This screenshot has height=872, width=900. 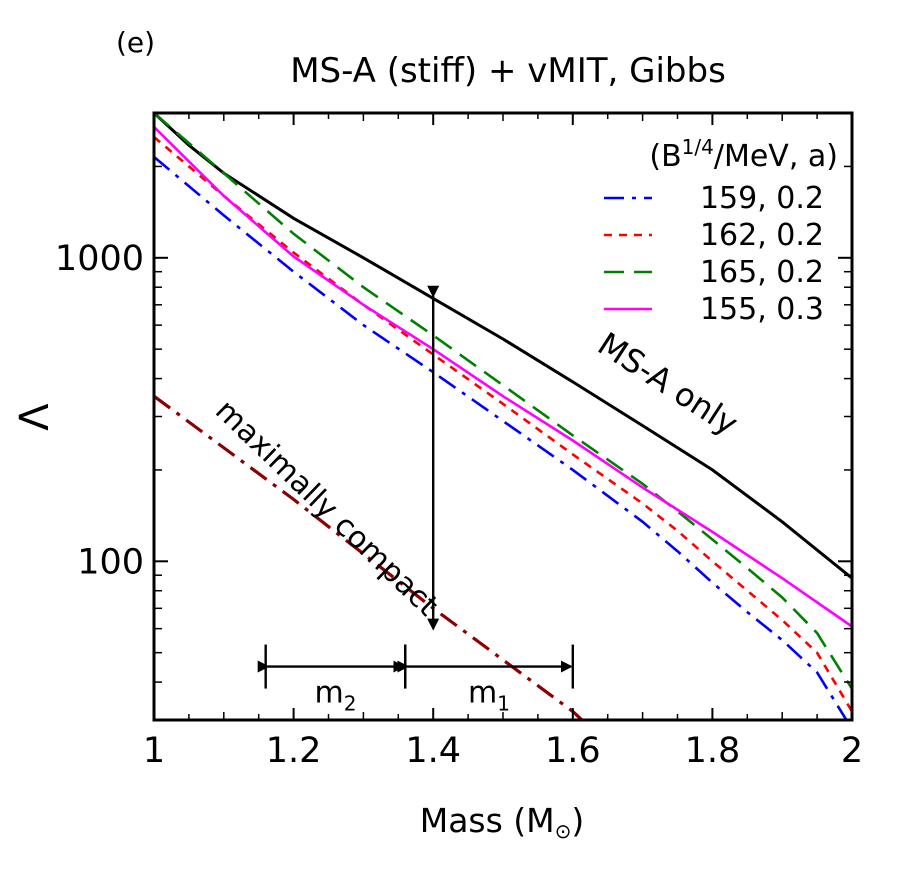 What do you see at coordinates (665, 156) in the screenshot?
I see `legend-title-prefix: (B` at bounding box center [665, 156].